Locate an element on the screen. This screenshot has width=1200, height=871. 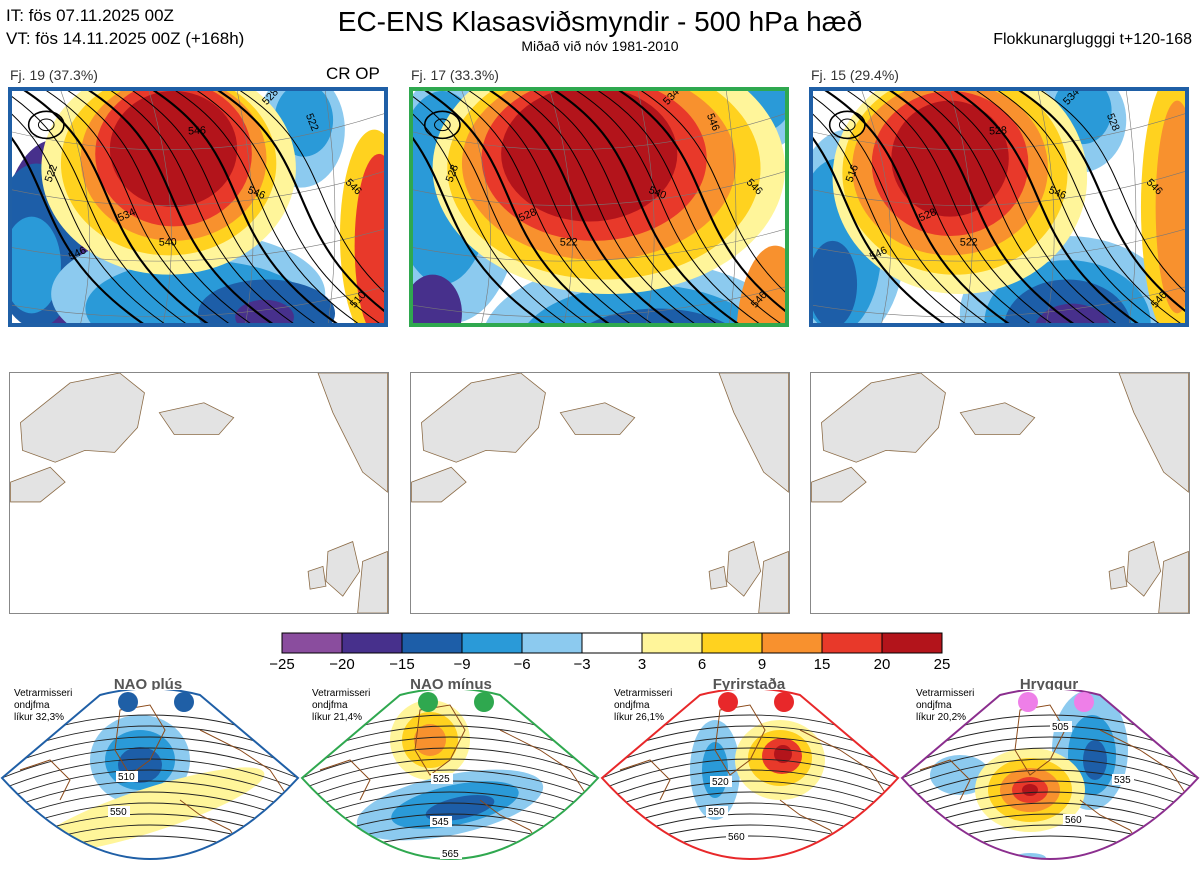
regime-contour-label: 545 is located at coordinates (440, 822).